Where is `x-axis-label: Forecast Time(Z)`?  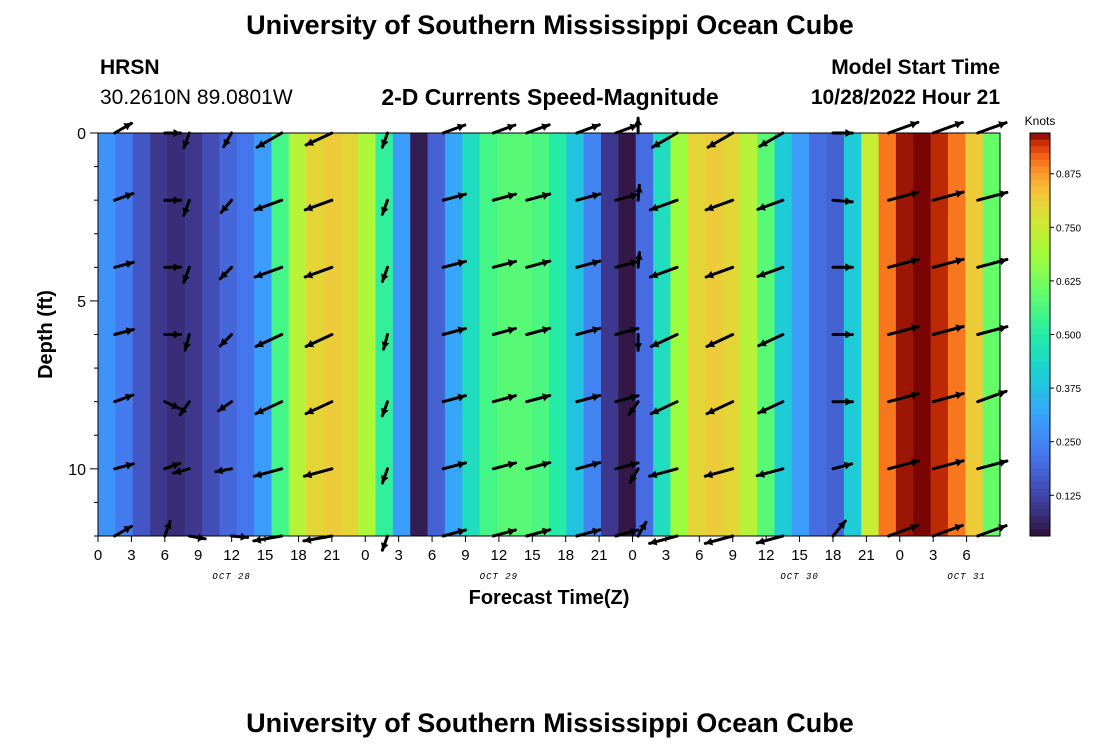
x-axis-label: Forecast Time(Z) is located at coordinates (549, 598).